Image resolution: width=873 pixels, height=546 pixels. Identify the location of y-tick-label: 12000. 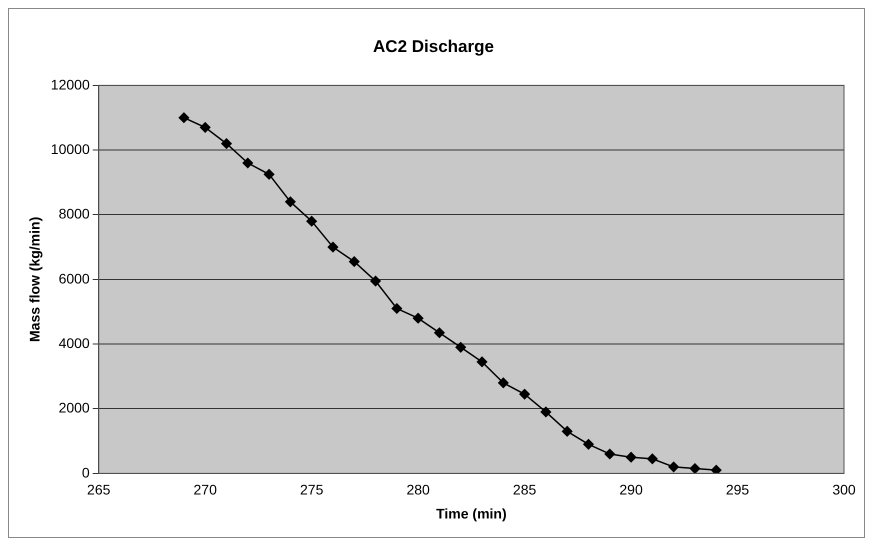
(70, 84).